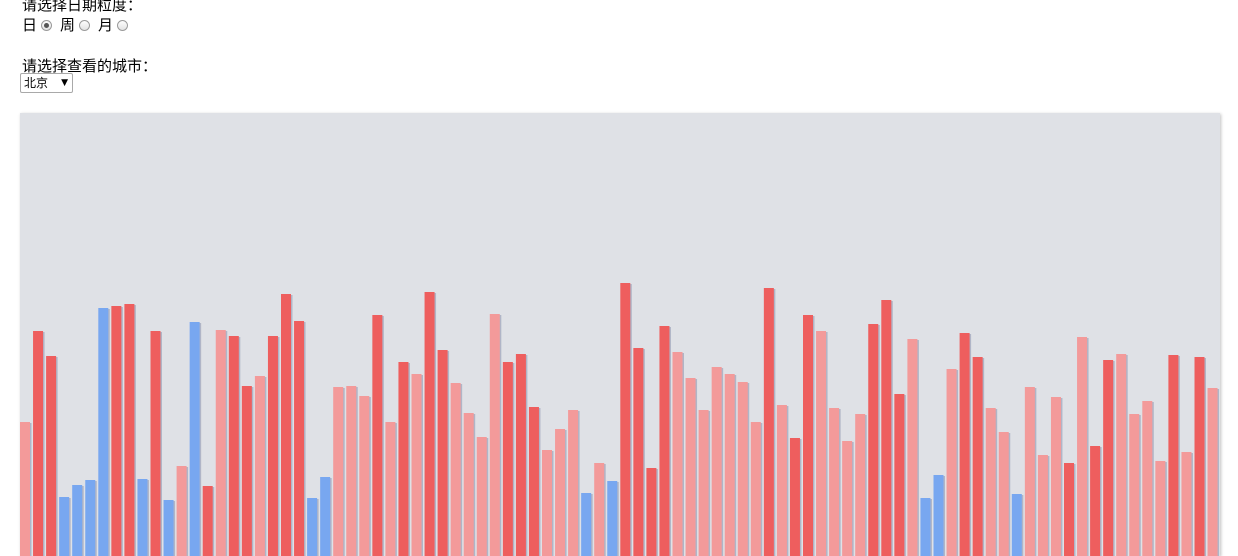  What do you see at coordinates (46, 83) in the screenshot?
I see `city-select: 北京 ▼` at bounding box center [46, 83].